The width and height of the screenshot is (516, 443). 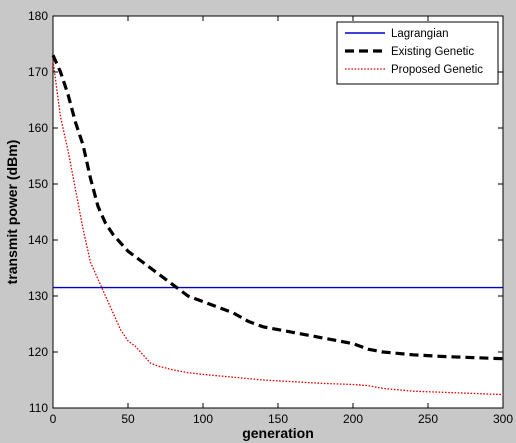 What do you see at coordinates (38, 72) in the screenshot?
I see `y-tick-label: 170` at bounding box center [38, 72].